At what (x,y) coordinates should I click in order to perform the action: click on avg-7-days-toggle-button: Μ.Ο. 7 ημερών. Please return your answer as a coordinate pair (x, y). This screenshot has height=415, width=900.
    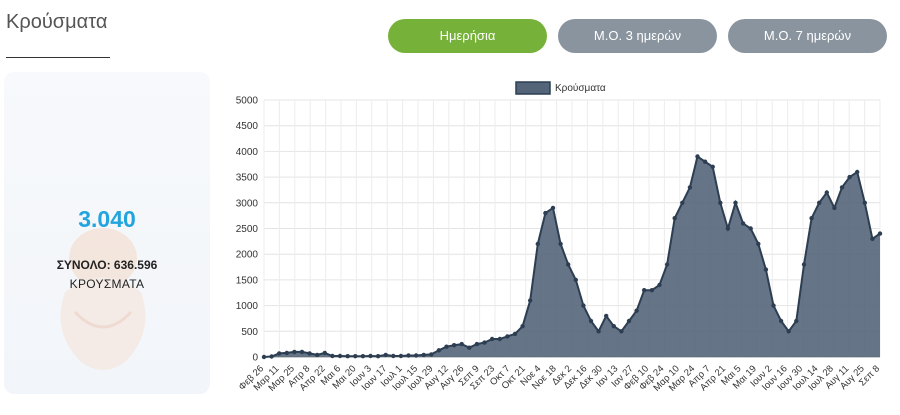
    Looking at the image, I should click on (807, 36).